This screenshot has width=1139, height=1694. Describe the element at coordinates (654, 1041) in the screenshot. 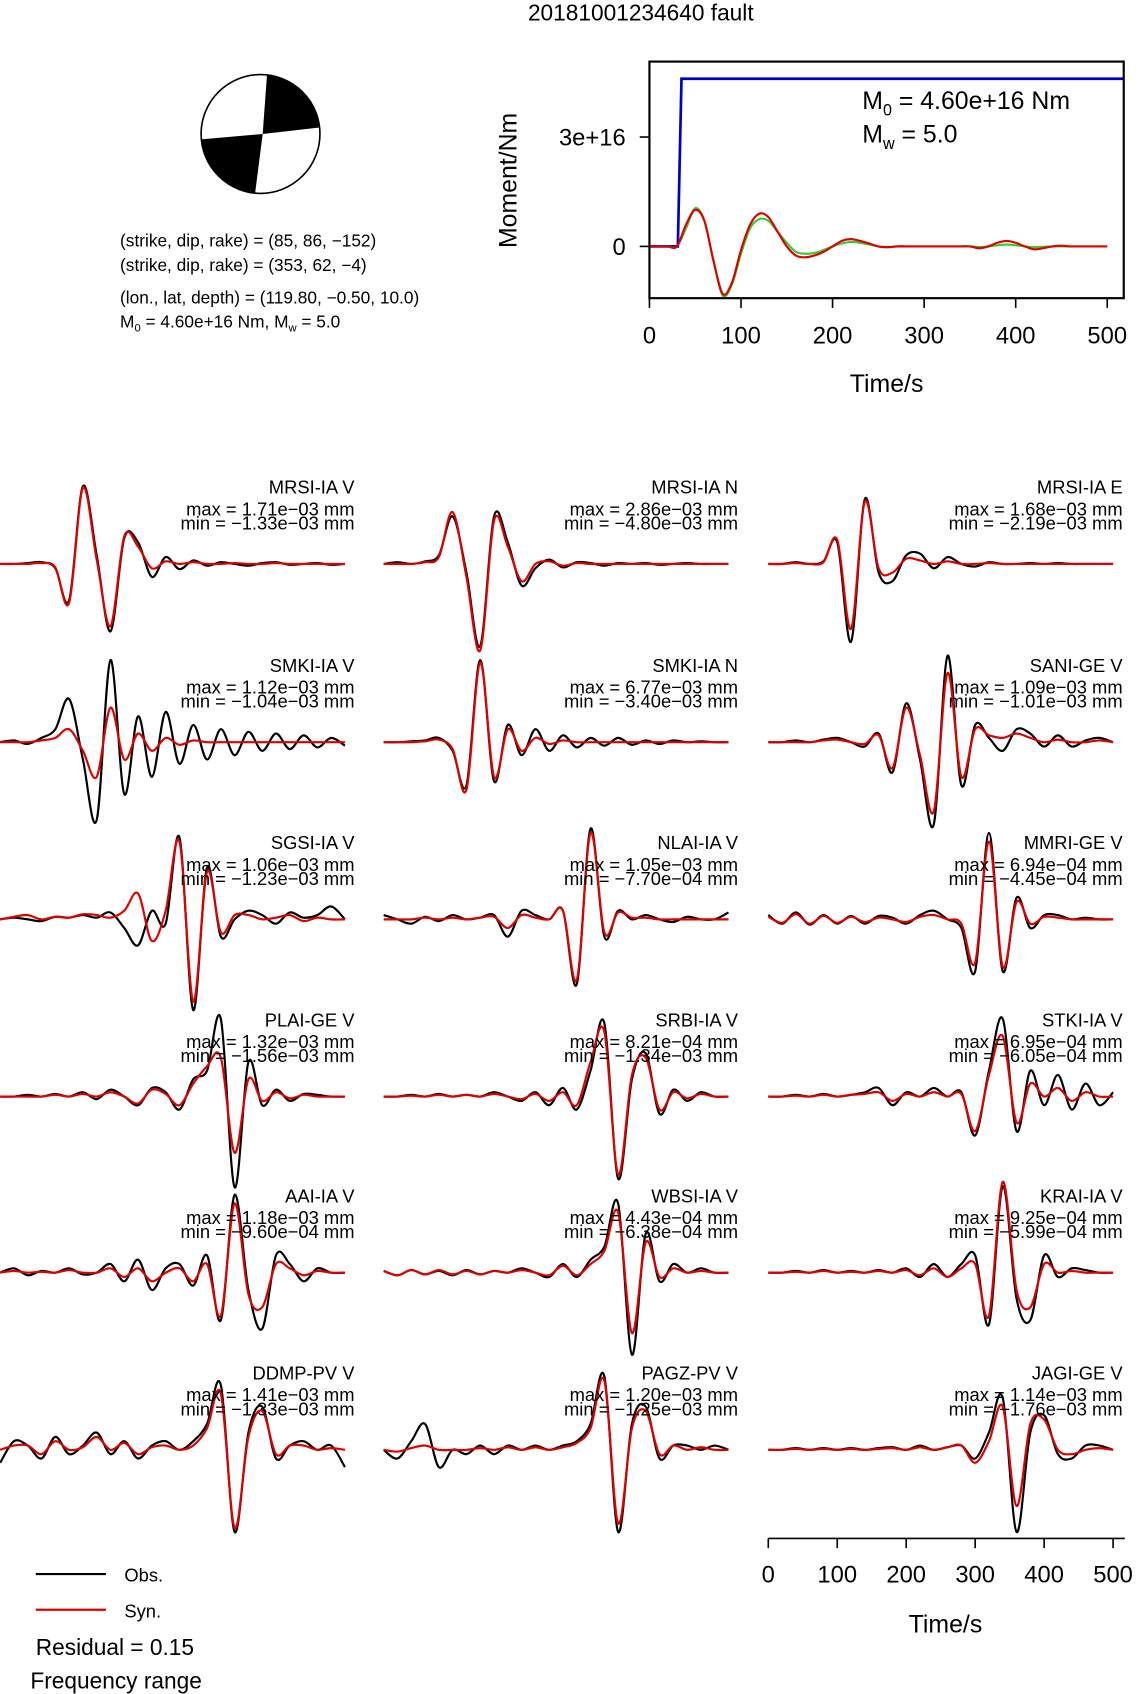

I see `max-label: max = 8.21e−04 mm` at that location.